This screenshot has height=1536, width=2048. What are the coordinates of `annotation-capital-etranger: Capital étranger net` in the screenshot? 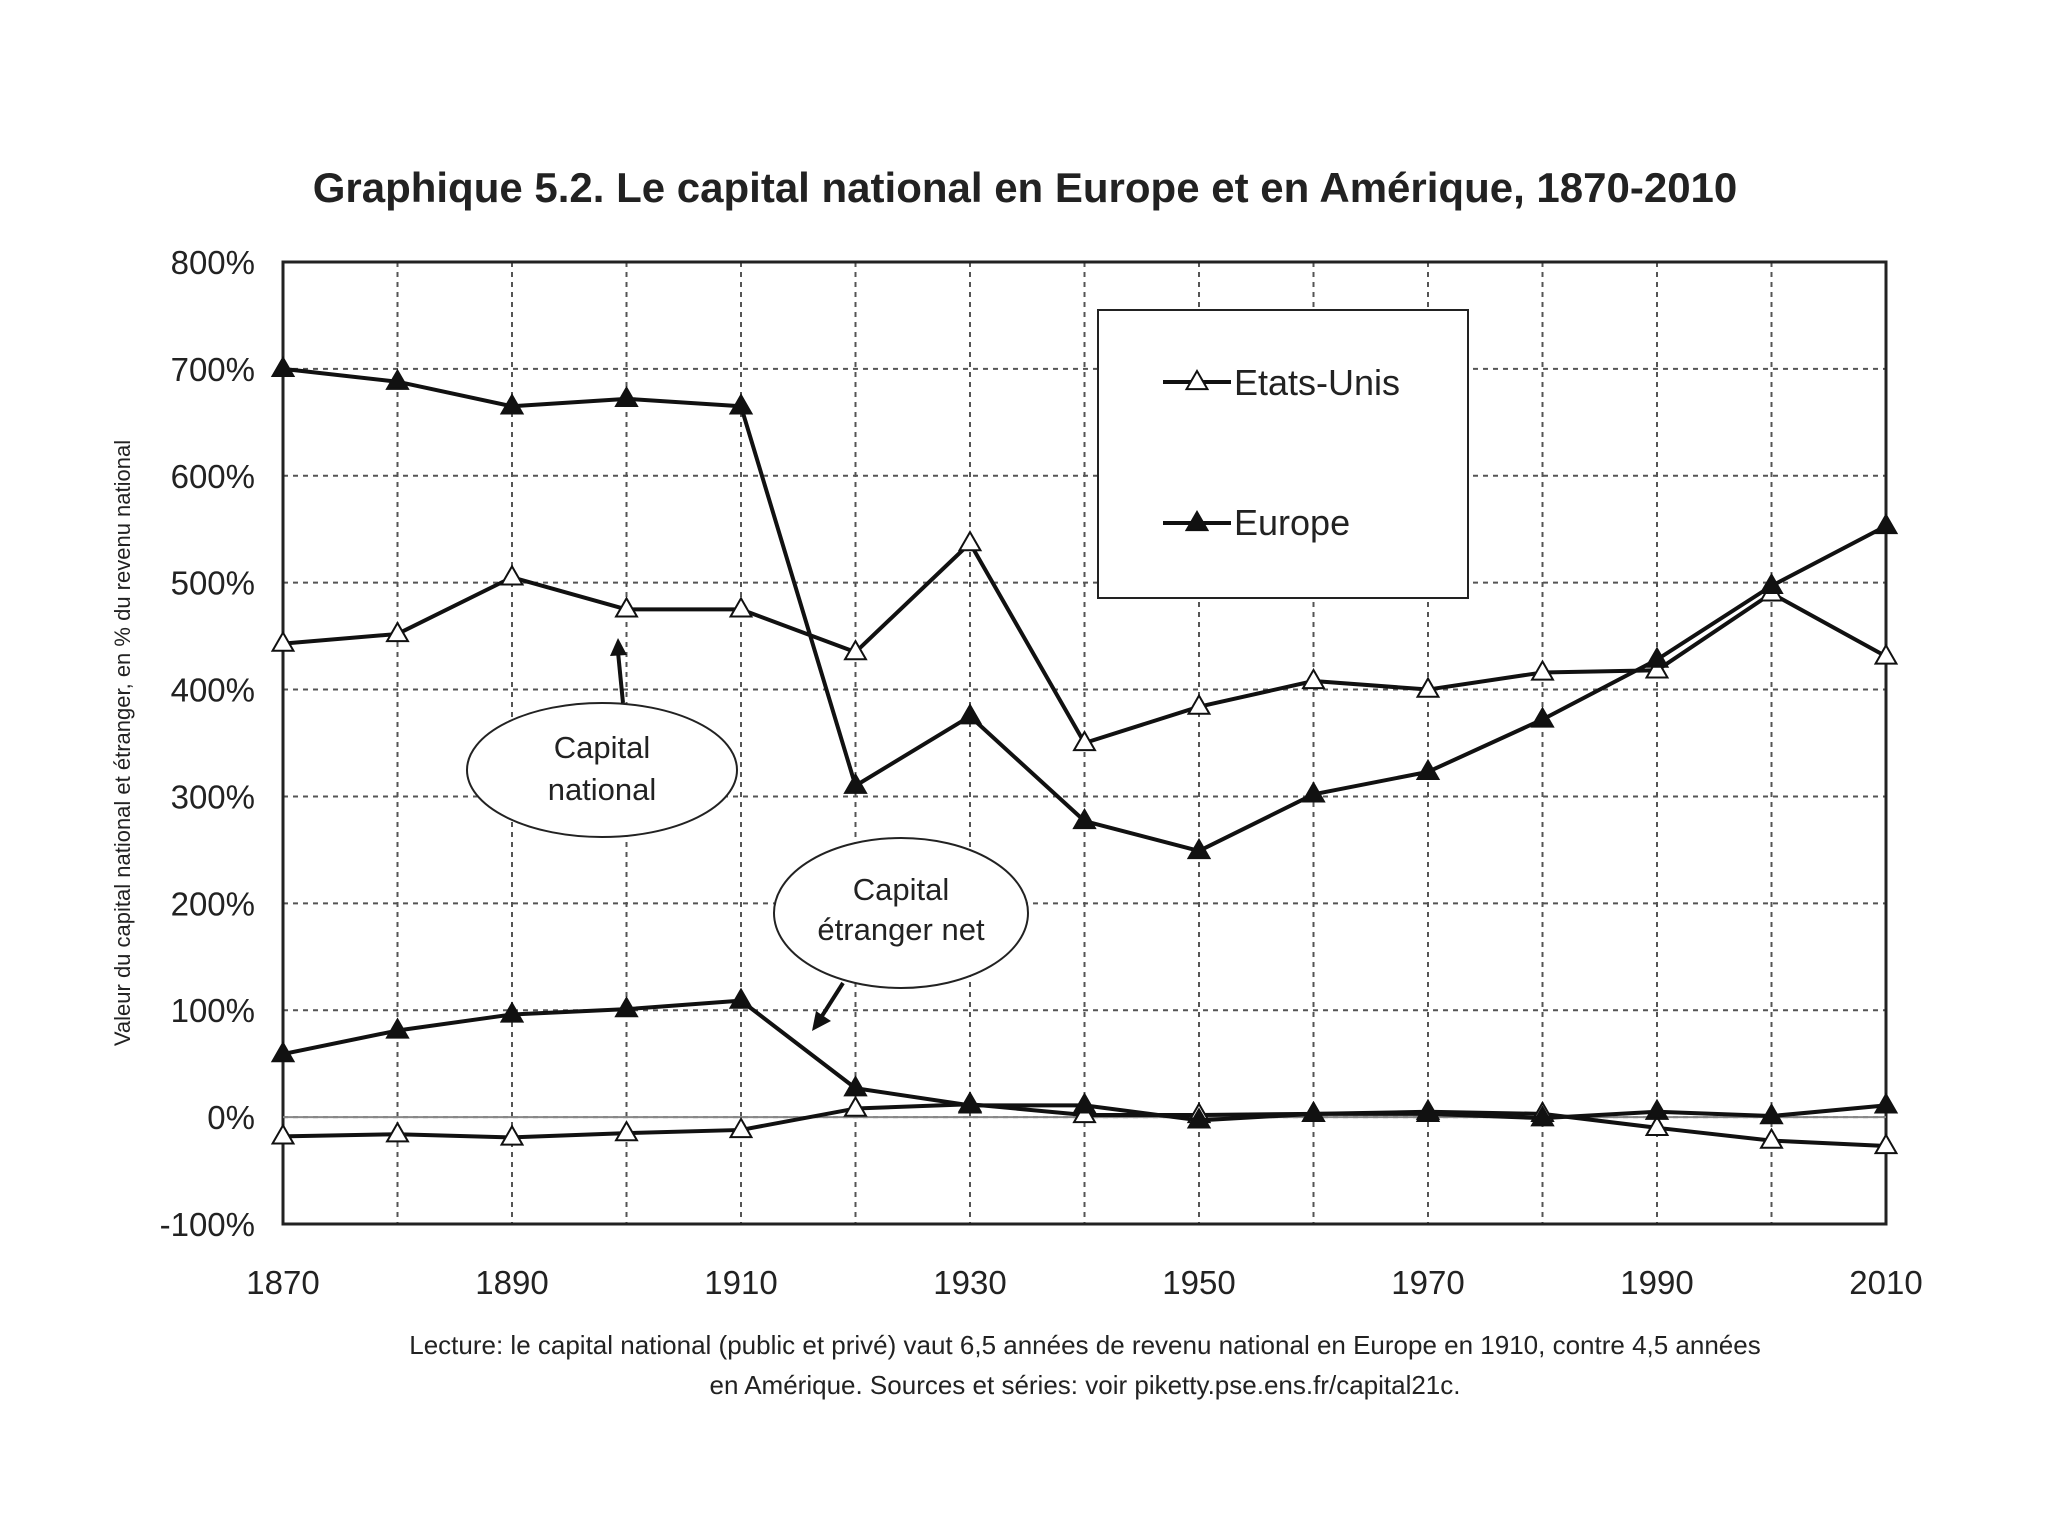 It's located at (901, 934).